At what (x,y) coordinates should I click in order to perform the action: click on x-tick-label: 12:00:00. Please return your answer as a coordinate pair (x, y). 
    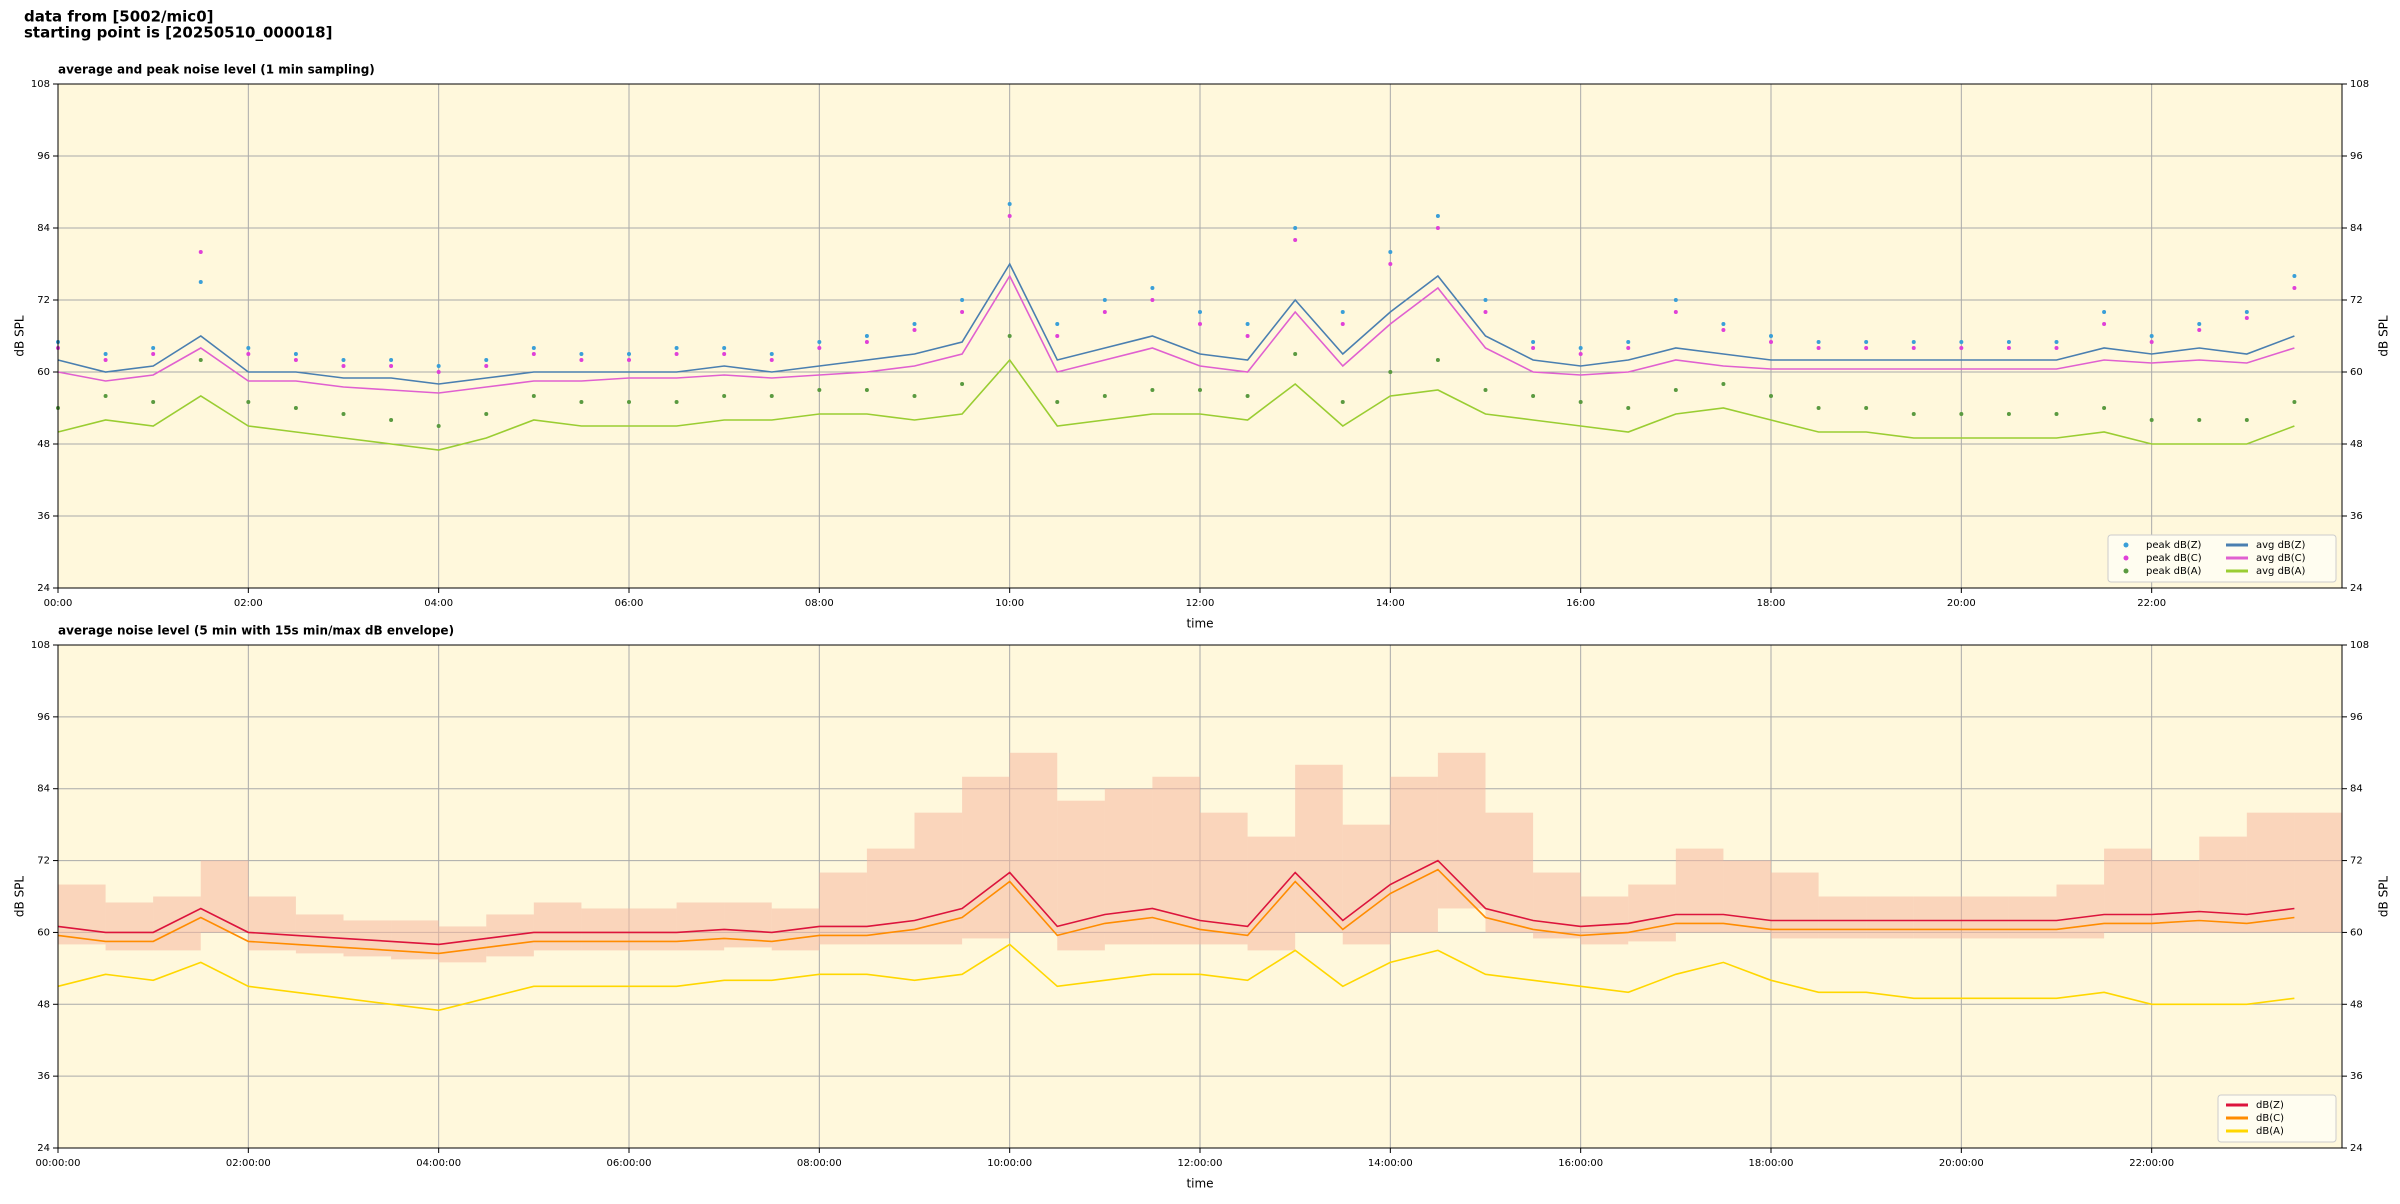
    Looking at the image, I should click on (1200, 1163).